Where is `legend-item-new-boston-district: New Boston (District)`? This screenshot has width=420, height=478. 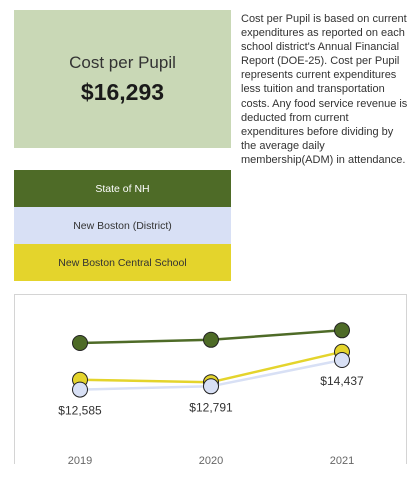
legend-item-new-boston-district: New Boston (District) is located at coordinates (122, 225).